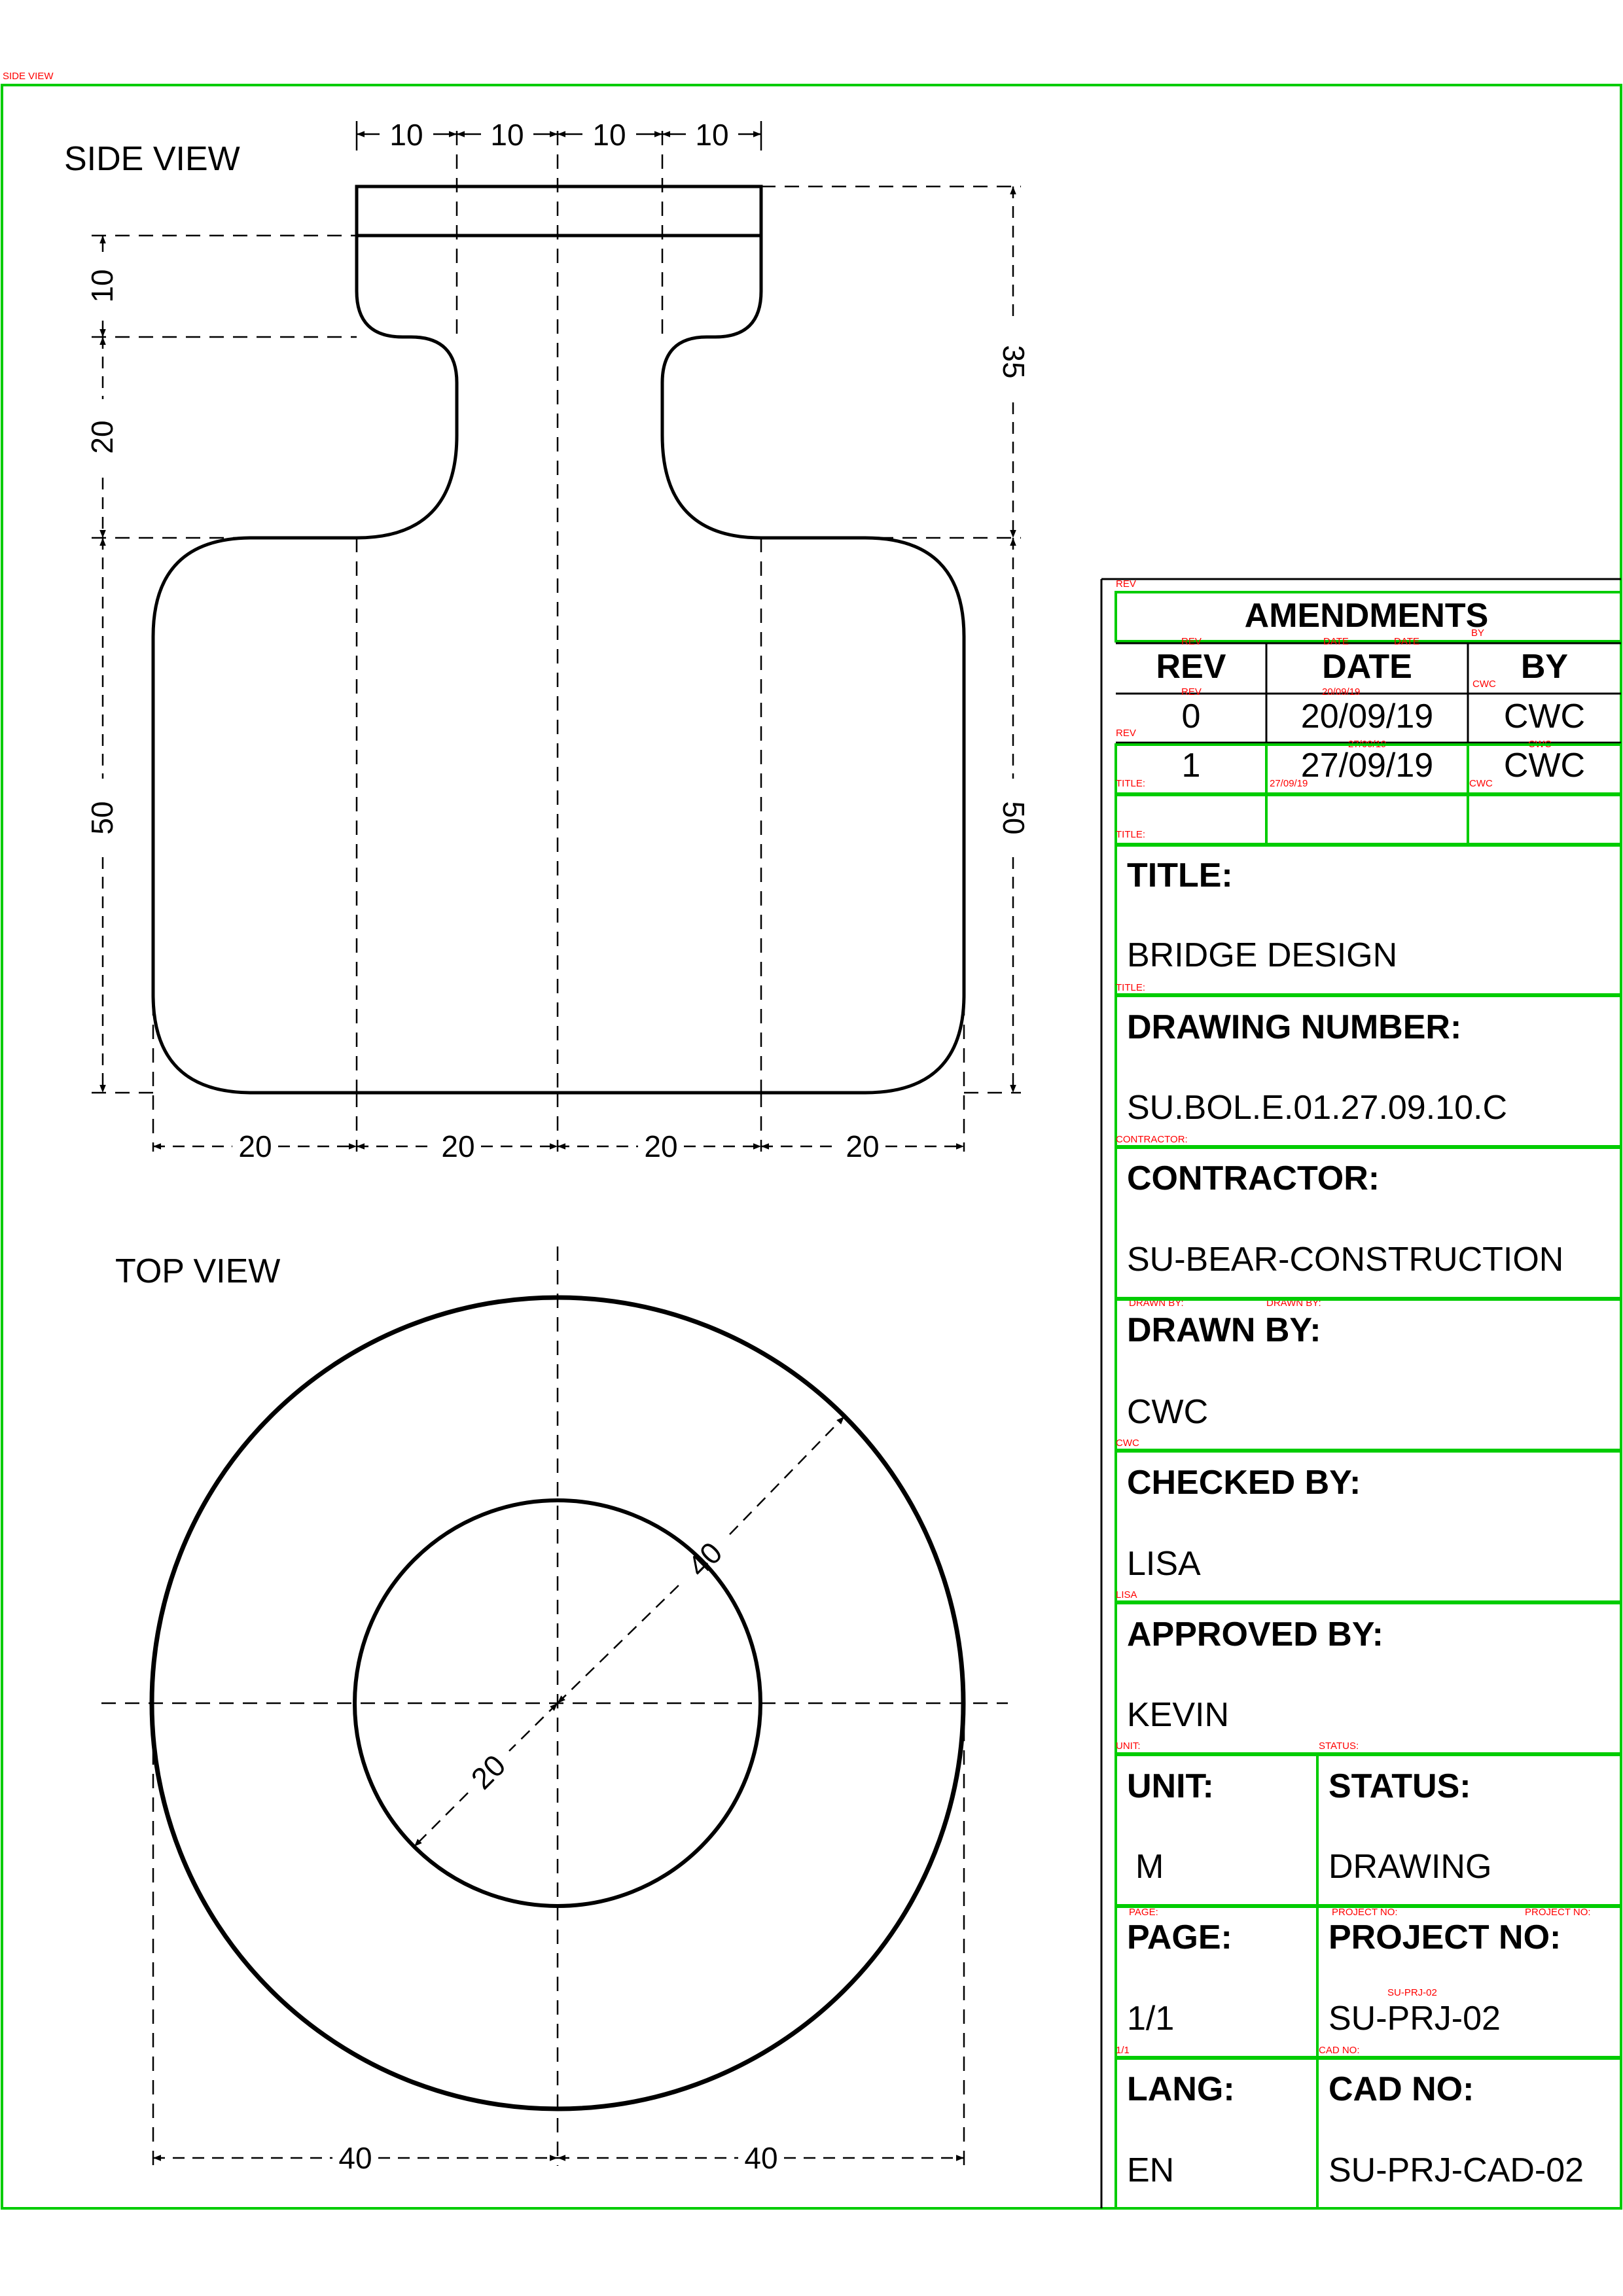 The width and height of the screenshot is (1623, 2296). I want to click on overlay-rev-hdr: REV, so click(1191, 641).